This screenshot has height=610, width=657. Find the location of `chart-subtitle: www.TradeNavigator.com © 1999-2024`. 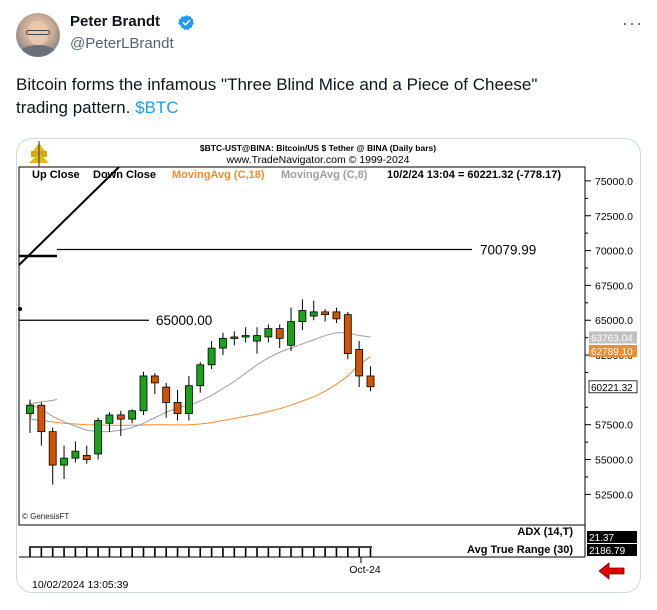

chart-subtitle: www.TradeNavigator.com © 1999-2024 is located at coordinates (317, 160).